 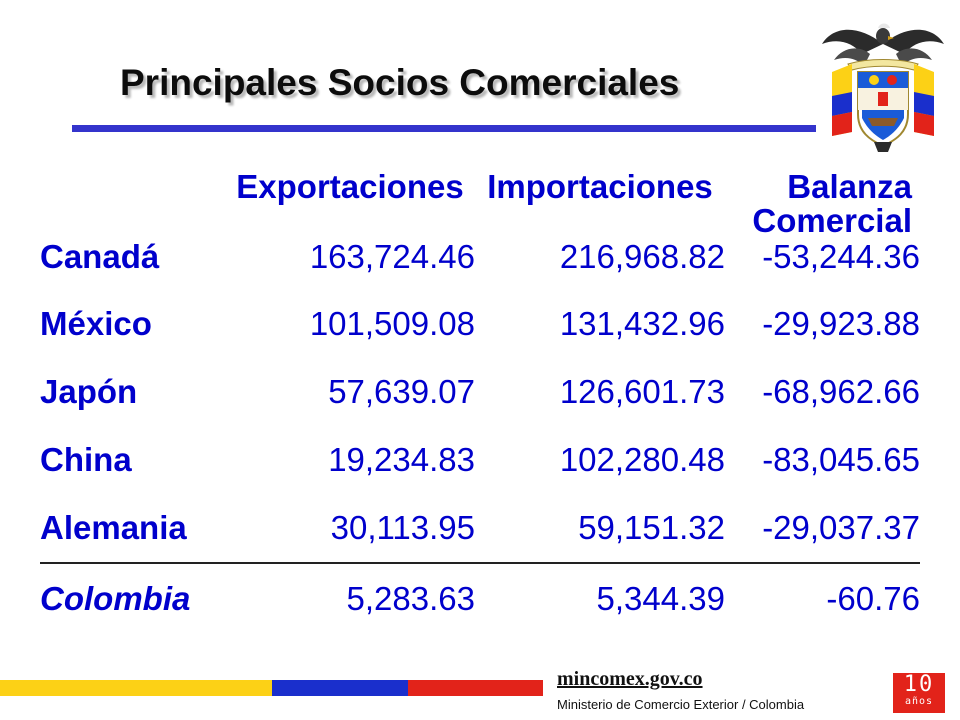 What do you see at coordinates (841, 256) in the screenshot?
I see `balanza-cell: -53,244.36` at bounding box center [841, 256].